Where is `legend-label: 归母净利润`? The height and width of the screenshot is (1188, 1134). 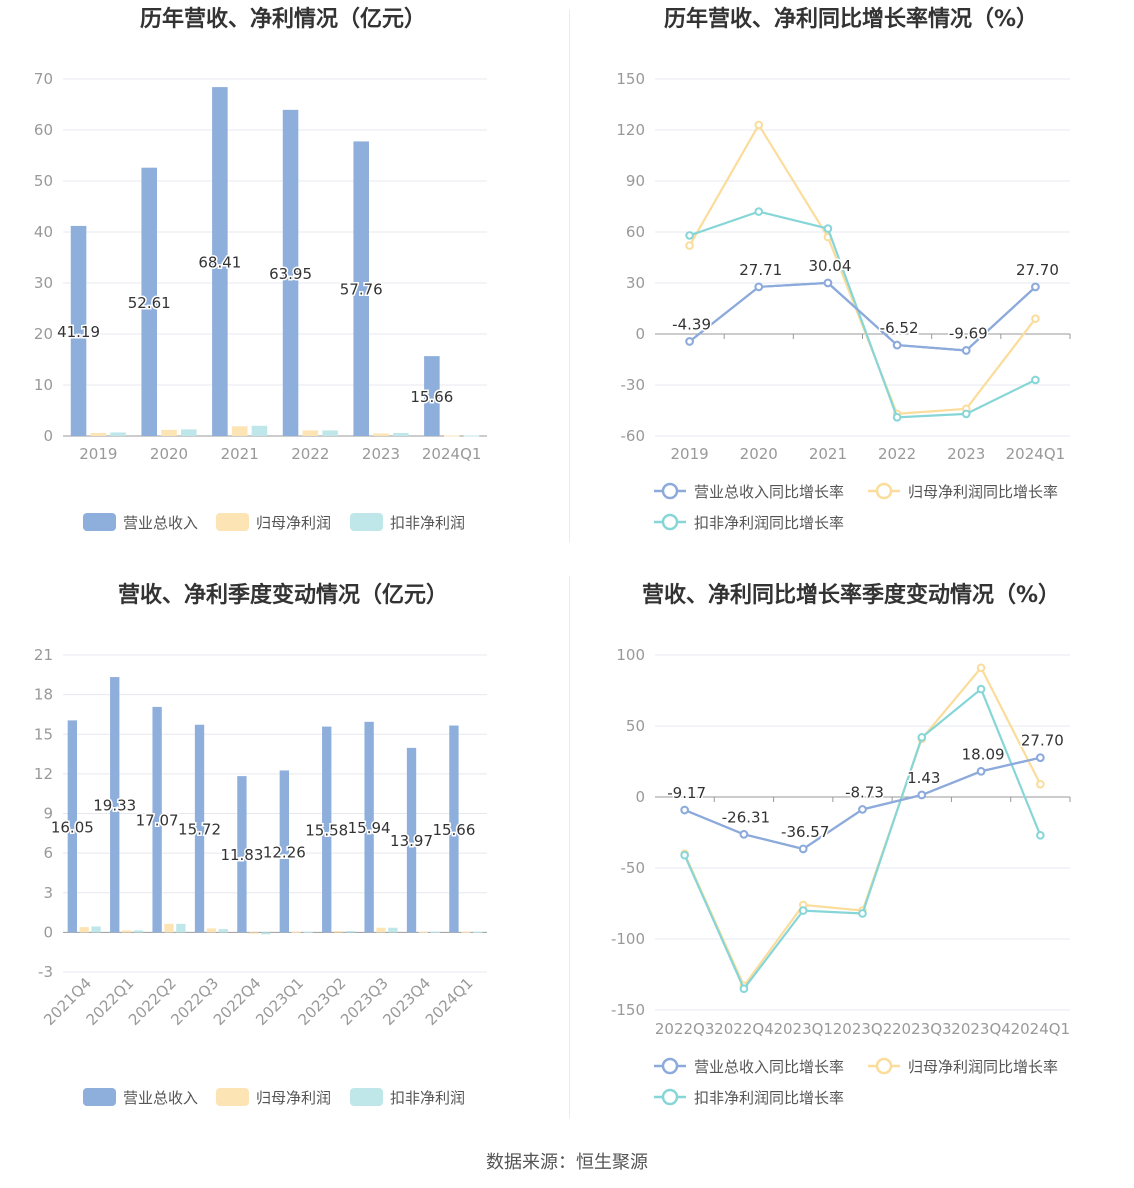
legend-label: 归母净利润 is located at coordinates (293, 523).